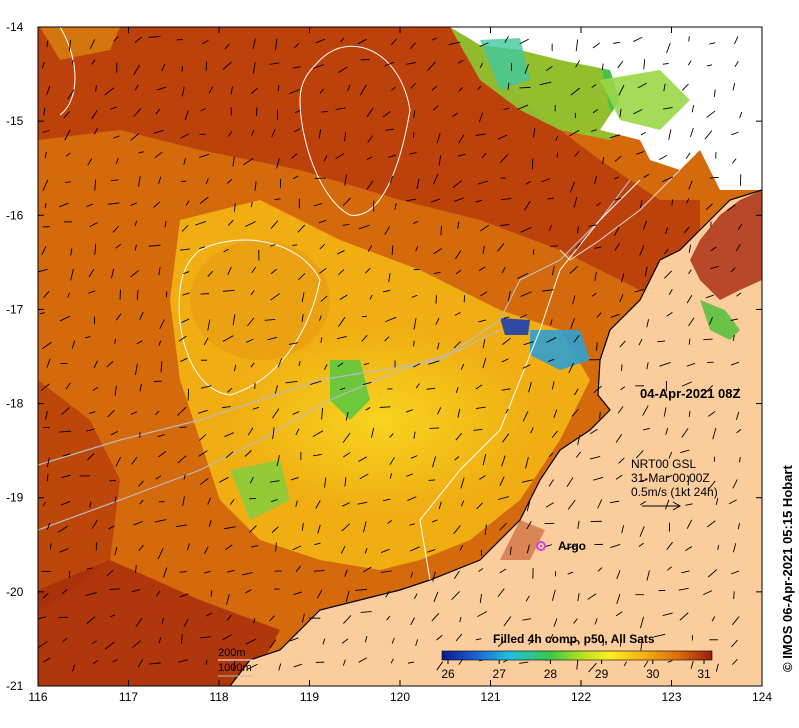  I want to click on credit-label: © IMOS 06-Apr-2021 05:15 Hobart, so click(787, 568).